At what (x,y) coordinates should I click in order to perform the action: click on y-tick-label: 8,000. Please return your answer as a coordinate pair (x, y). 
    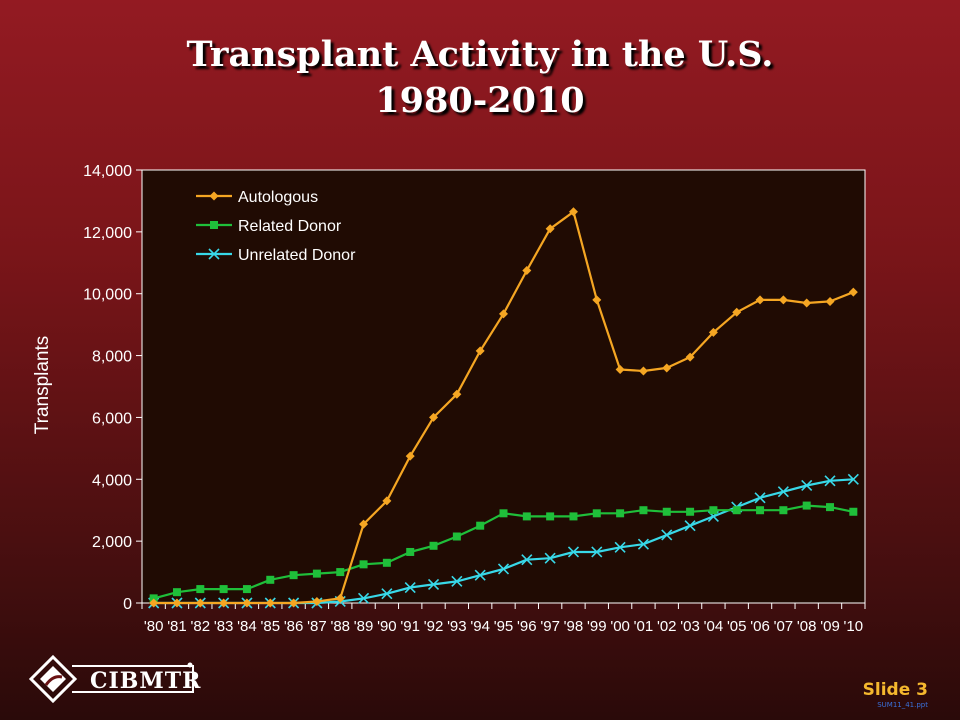
    Looking at the image, I should click on (112, 357).